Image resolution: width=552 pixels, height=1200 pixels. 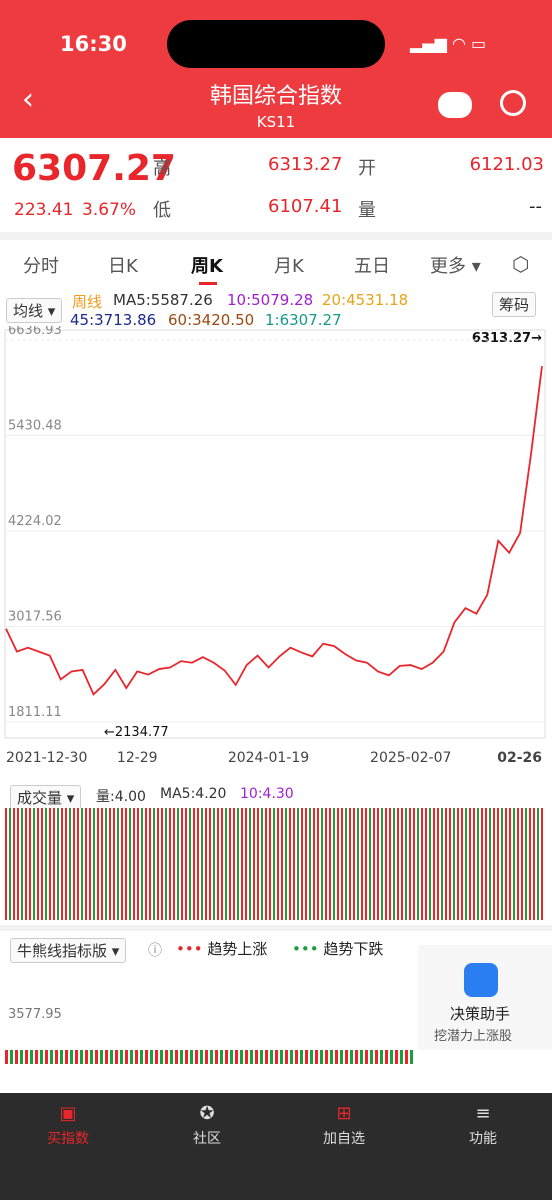 What do you see at coordinates (35, 1014) in the screenshot?
I see `indicator-y-label: 3577.95` at bounding box center [35, 1014].